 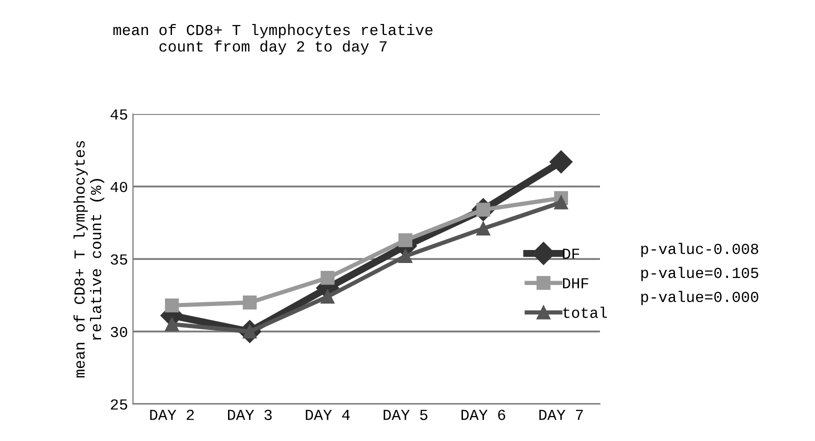 What do you see at coordinates (172, 415) in the screenshot?
I see `x-tick-label: DAY 2` at bounding box center [172, 415].